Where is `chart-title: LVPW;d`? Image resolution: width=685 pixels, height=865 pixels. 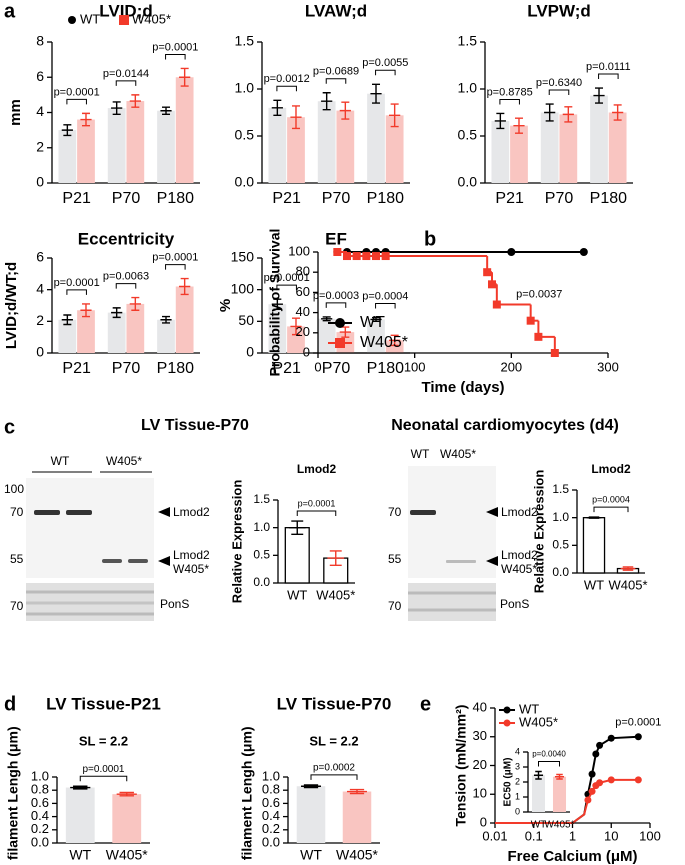 chart-title: LVPW;d is located at coordinates (559, 10).